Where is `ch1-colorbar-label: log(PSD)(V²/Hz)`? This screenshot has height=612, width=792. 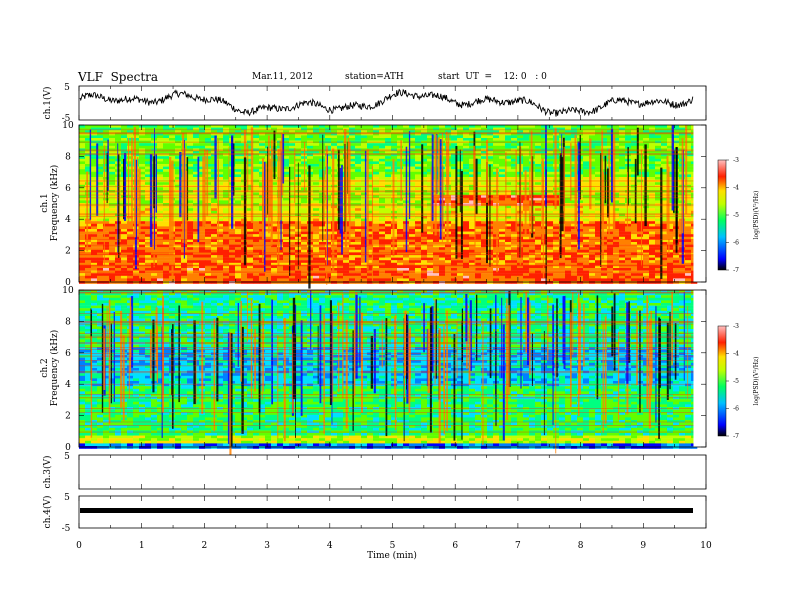
ch1-colorbar-label: log(PSD)(V²/Hz) is located at coordinates (756, 215).